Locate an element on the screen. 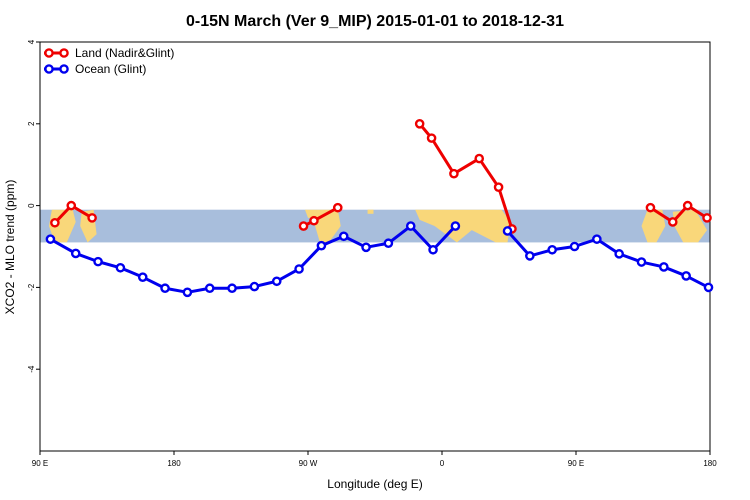 The height and width of the screenshot is (500, 750). x-axis: 90 E 180 90 W 0 90 E 180 is located at coordinates (374, 459).